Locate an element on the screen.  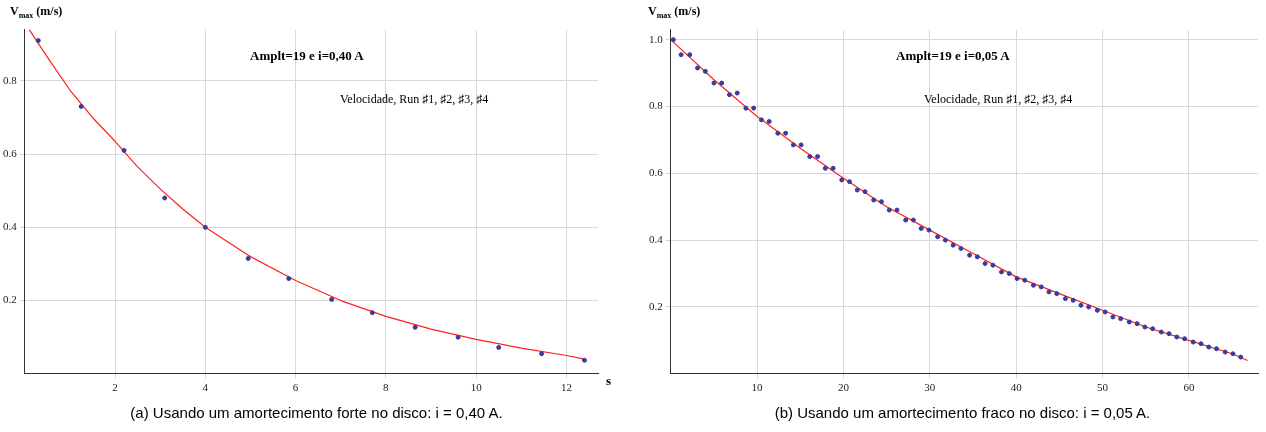
text: (a) Usando um amortecimento forte no disco: i = 0,40 A. is located at coordinates (316, 412).